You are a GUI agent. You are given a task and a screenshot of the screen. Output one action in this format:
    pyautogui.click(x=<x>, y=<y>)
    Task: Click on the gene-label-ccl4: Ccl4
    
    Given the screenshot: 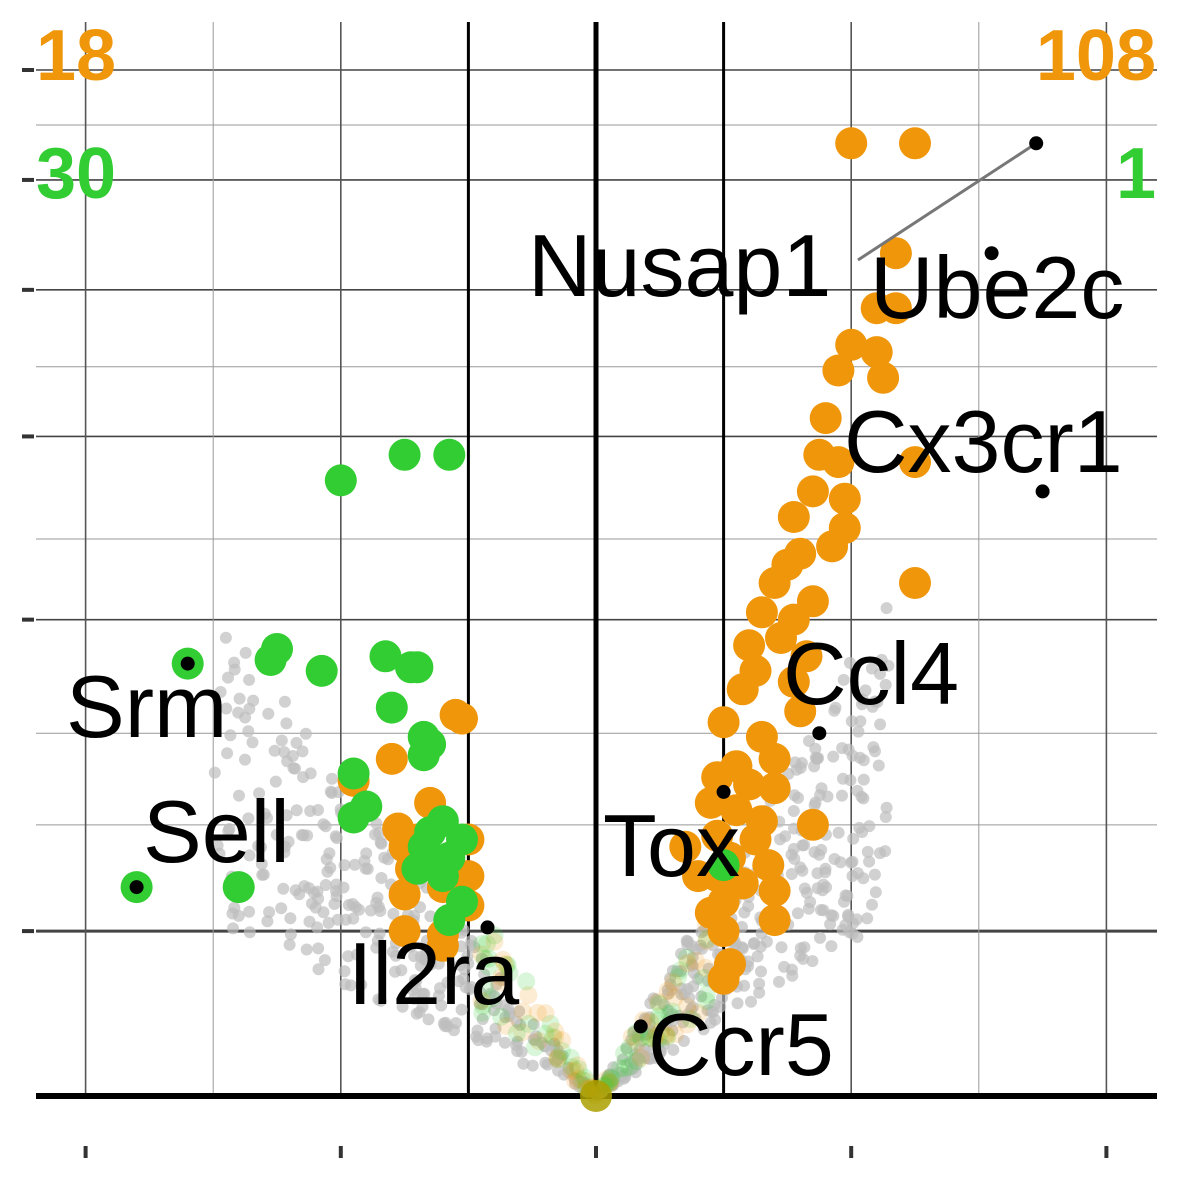 What is the action you would take?
    pyautogui.click(x=871, y=673)
    